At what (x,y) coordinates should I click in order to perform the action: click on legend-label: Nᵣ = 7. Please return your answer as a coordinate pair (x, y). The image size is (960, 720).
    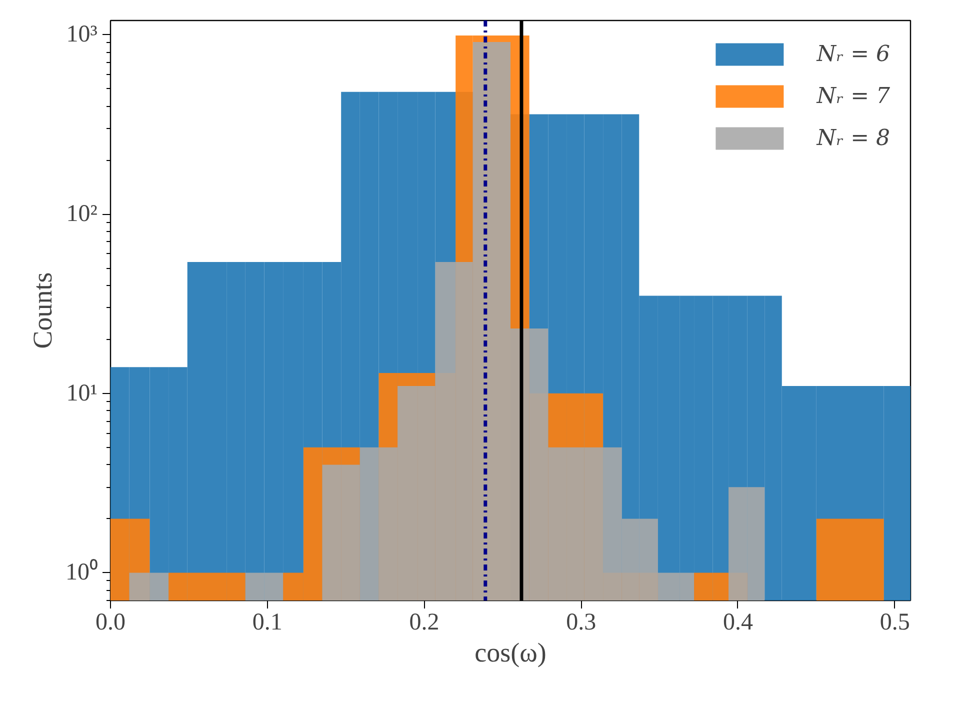
    Looking at the image, I should click on (853, 96).